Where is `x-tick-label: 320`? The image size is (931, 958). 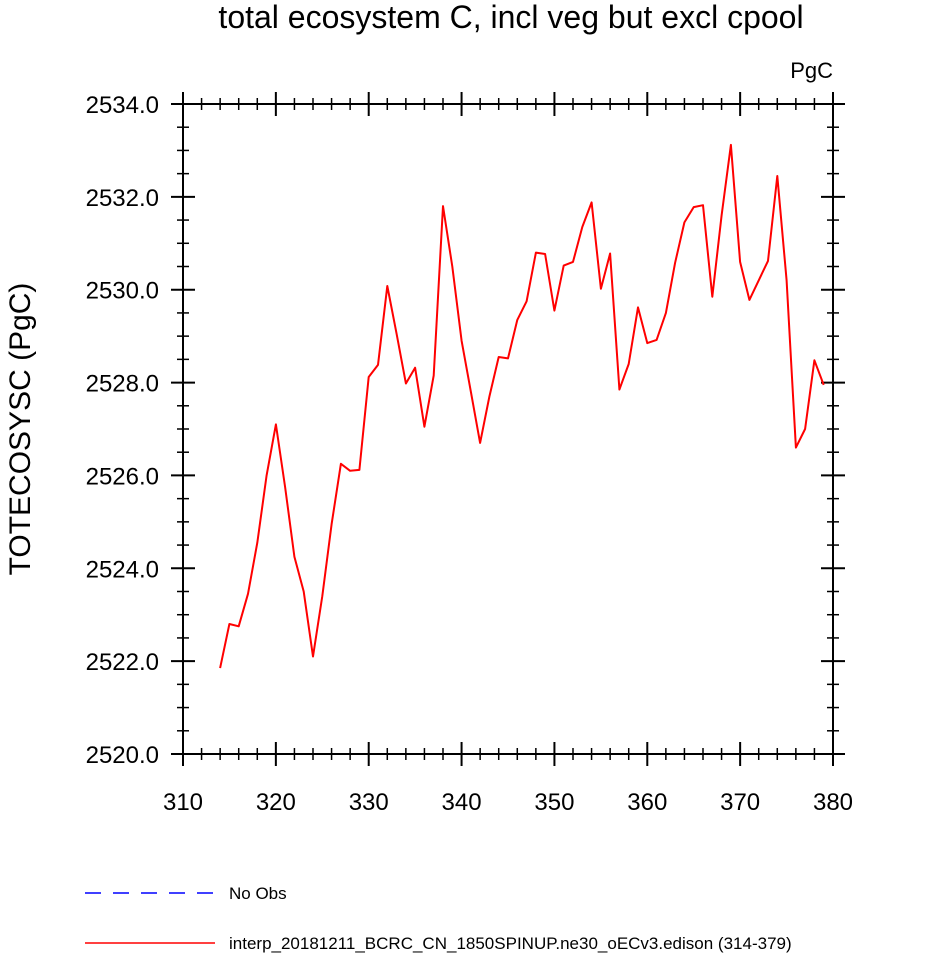
x-tick-label: 320 is located at coordinates (276, 802).